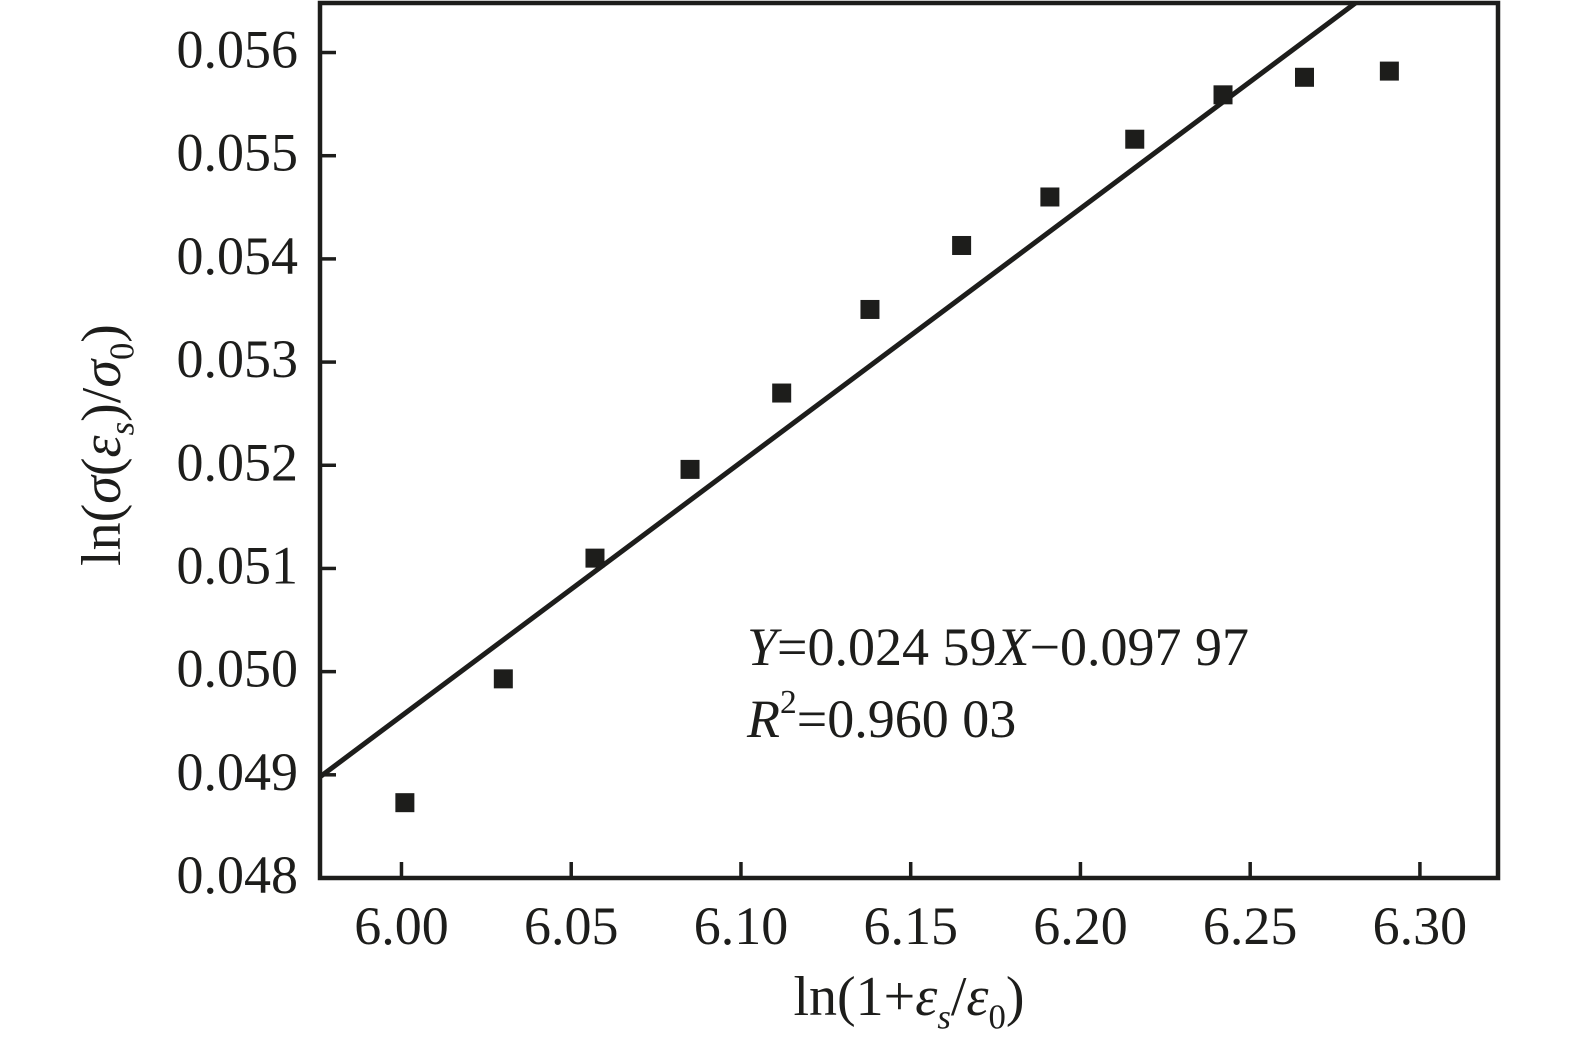 The height and width of the screenshot is (1046, 1575). Describe the element at coordinates (238, 50) in the screenshot. I see `y-axis-tick-label: 0.056` at that location.